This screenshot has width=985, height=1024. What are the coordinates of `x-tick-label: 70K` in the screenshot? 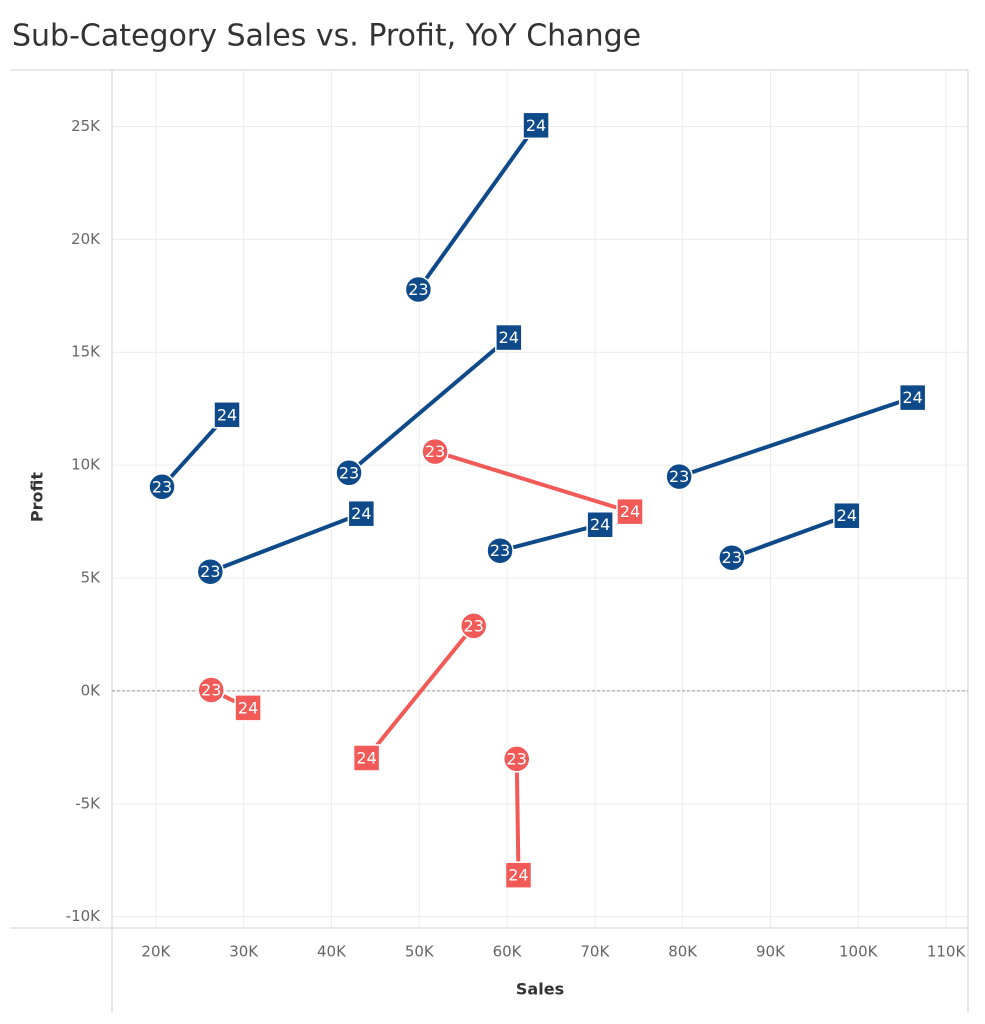 It's located at (595, 952).